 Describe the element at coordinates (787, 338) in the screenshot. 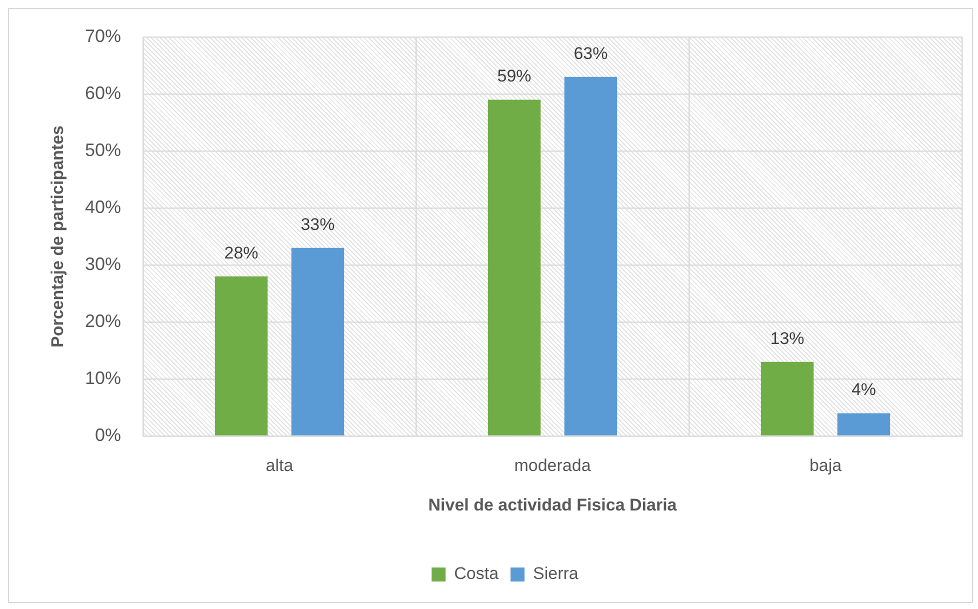

I see `data-label: 13%` at that location.